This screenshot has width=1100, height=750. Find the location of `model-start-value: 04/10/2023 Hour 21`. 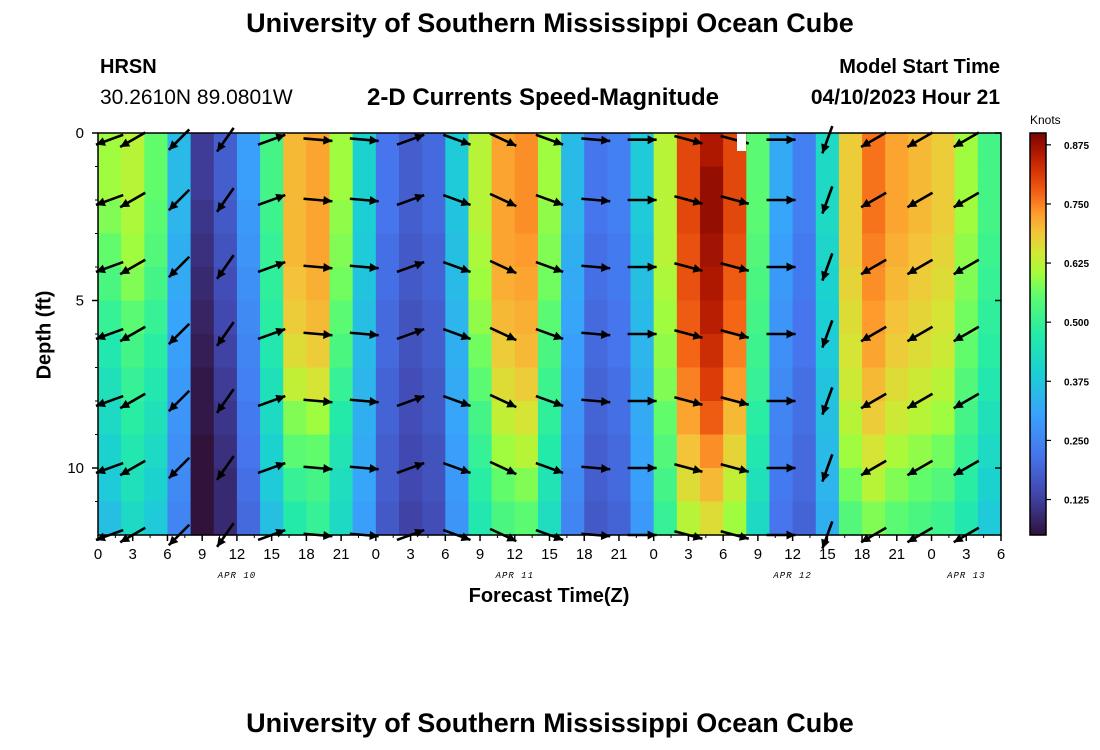

model-start-value: 04/10/2023 Hour 21 is located at coordinates (905, 97).